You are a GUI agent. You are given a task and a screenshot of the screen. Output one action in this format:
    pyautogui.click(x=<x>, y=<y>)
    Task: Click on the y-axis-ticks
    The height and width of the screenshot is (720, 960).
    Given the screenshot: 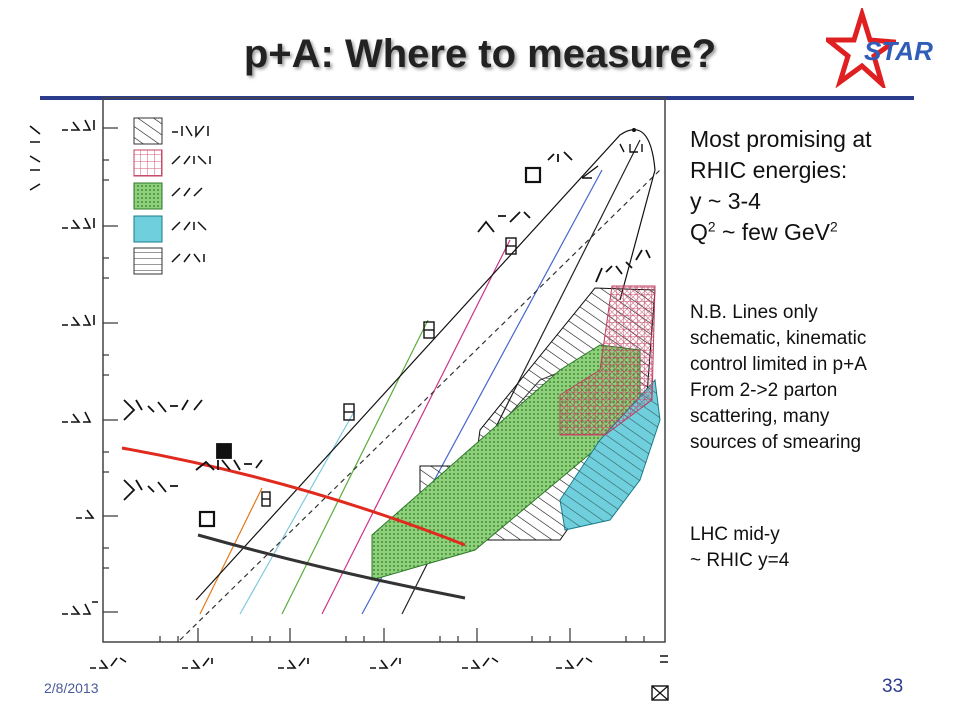 What is the action you would take?
    pyautogui.click(x=110, y=370)
    